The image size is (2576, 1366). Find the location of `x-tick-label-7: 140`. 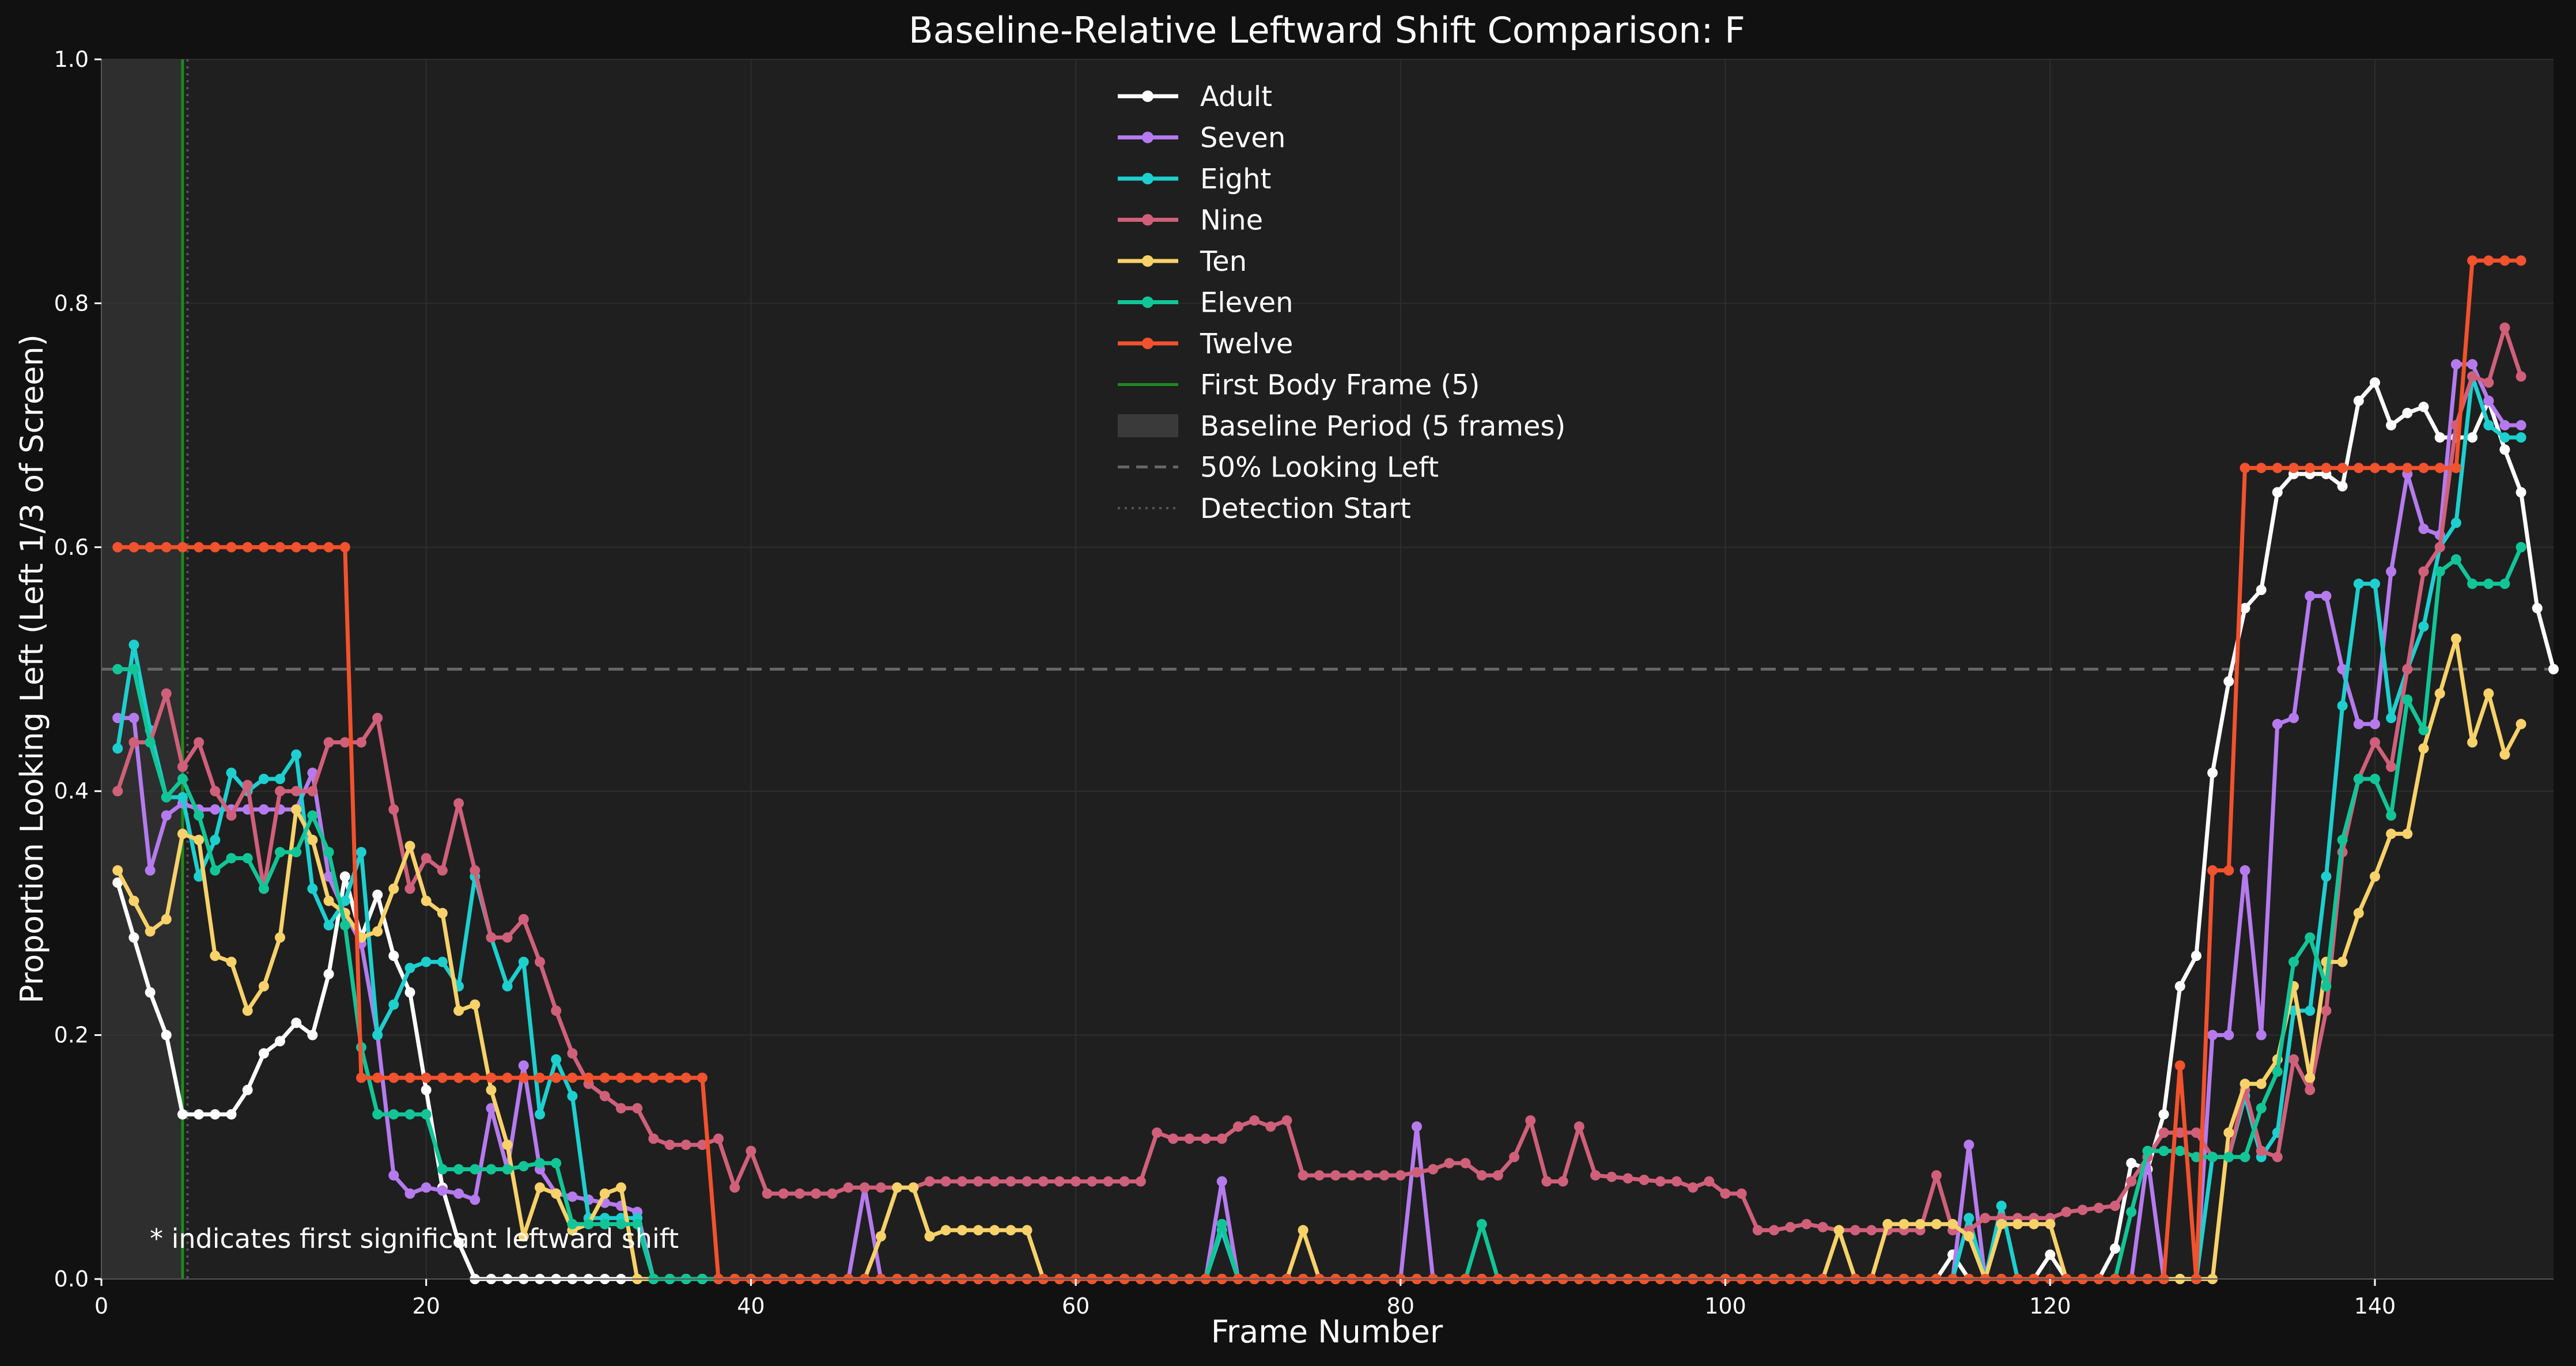

x-tick-label-7: 140 is located at coordinates (2375, 1306).